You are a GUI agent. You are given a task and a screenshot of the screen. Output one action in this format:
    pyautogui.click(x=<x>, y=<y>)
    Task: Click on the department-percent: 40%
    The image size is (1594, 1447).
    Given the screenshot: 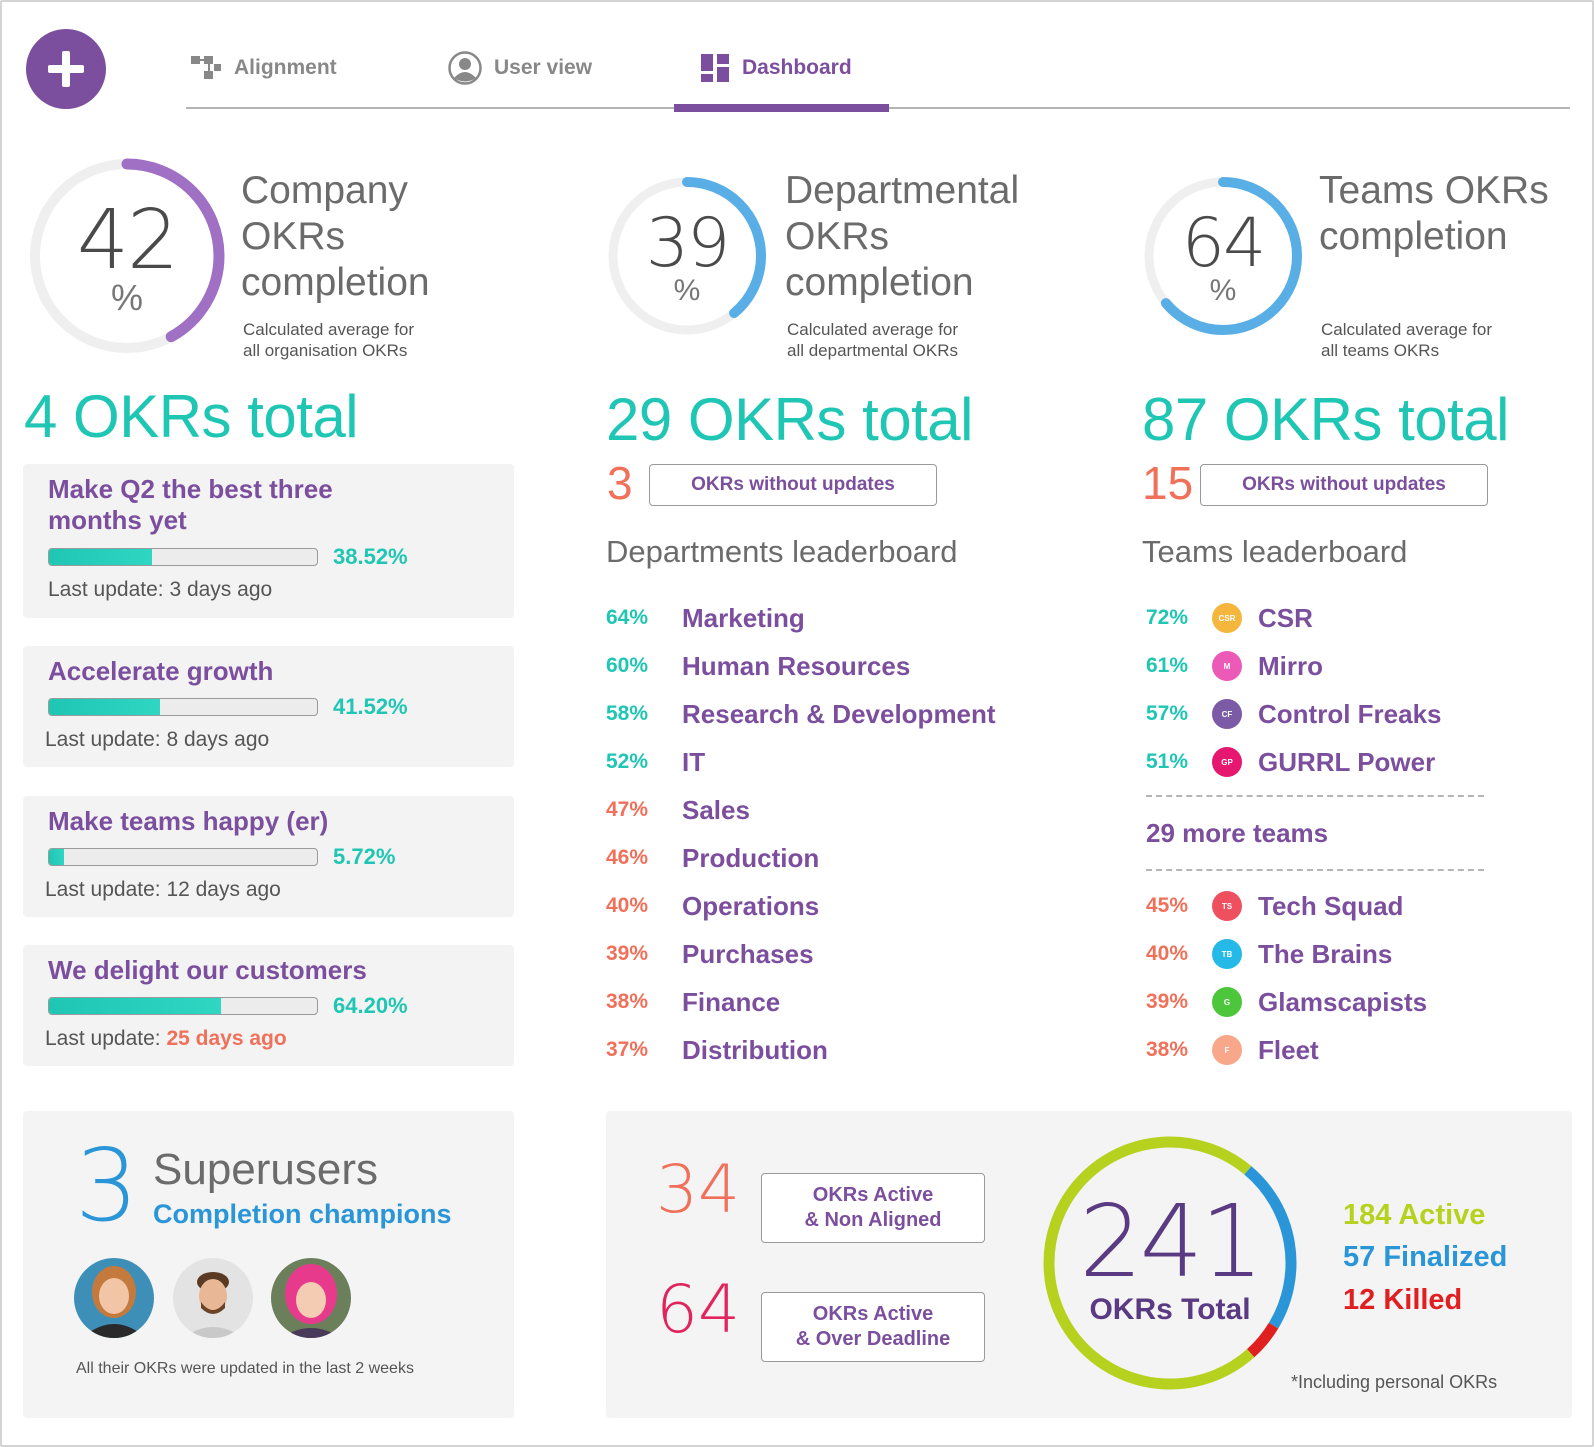 What is the action you would take?
    pyautogui.click(x=627, y=905)
    